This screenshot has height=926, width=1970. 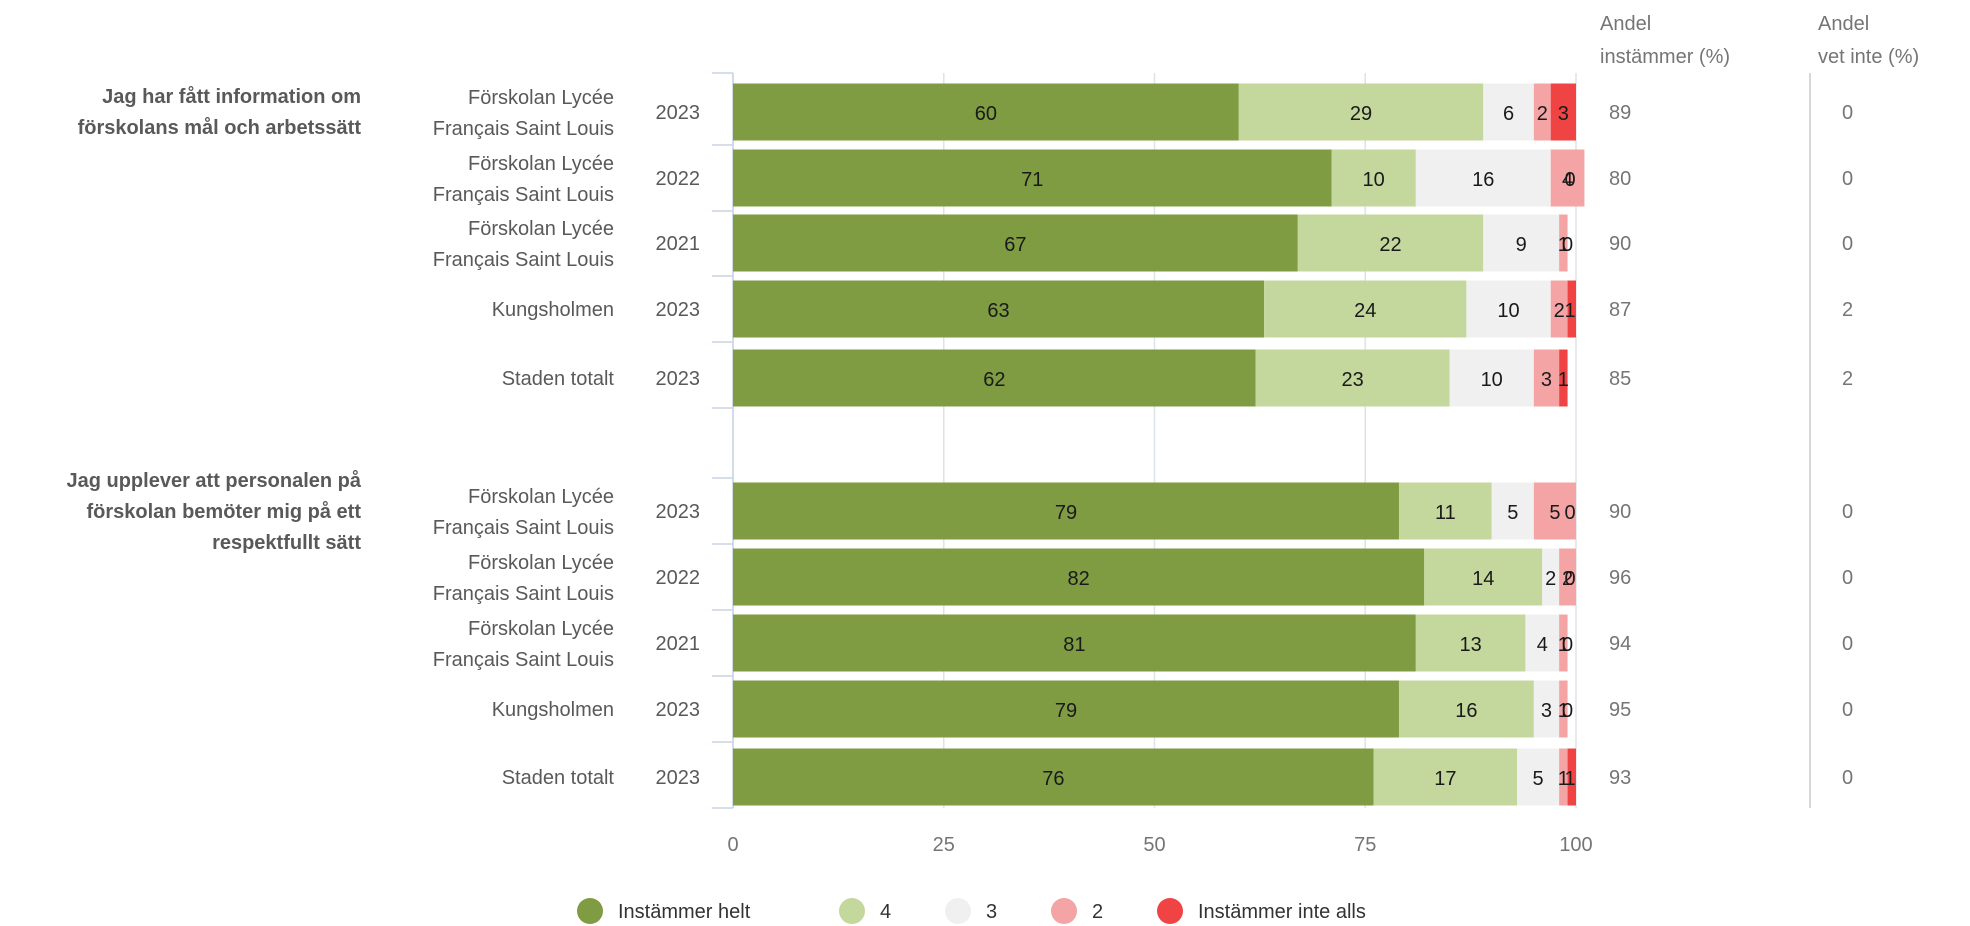 What do you see at coordinates (1843, 24) in the screenshot?
I see `dontknow-header-line1: Andel` at bounding box center [1843, 24].